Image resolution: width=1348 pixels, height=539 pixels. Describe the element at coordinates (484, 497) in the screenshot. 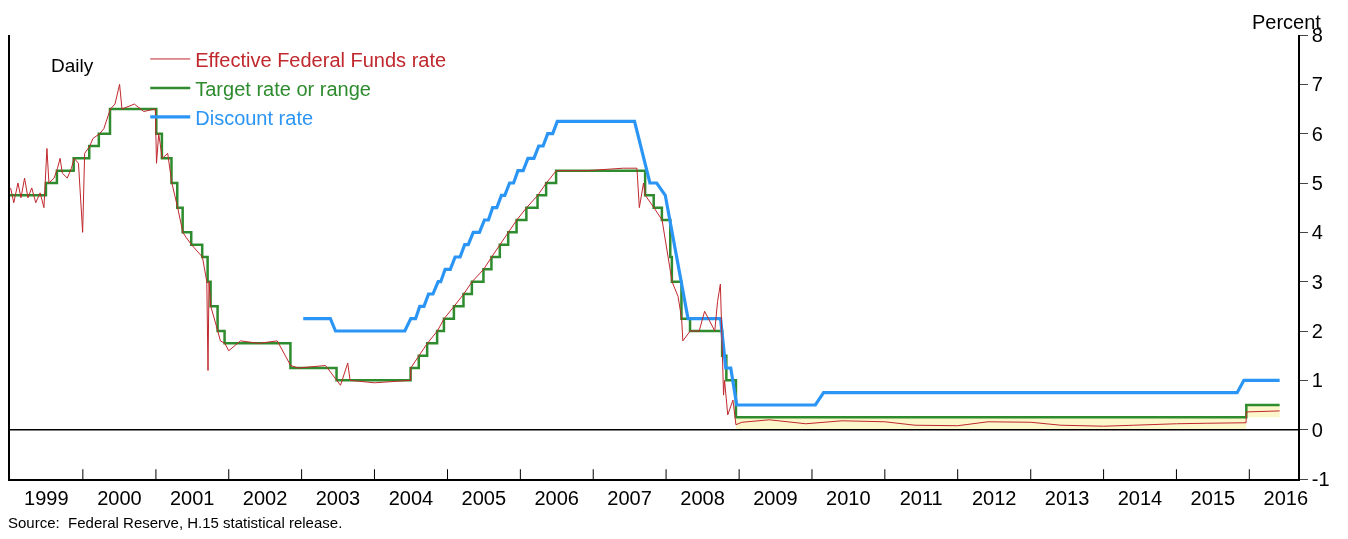

I see `x-tick-label: 2005` at that location.